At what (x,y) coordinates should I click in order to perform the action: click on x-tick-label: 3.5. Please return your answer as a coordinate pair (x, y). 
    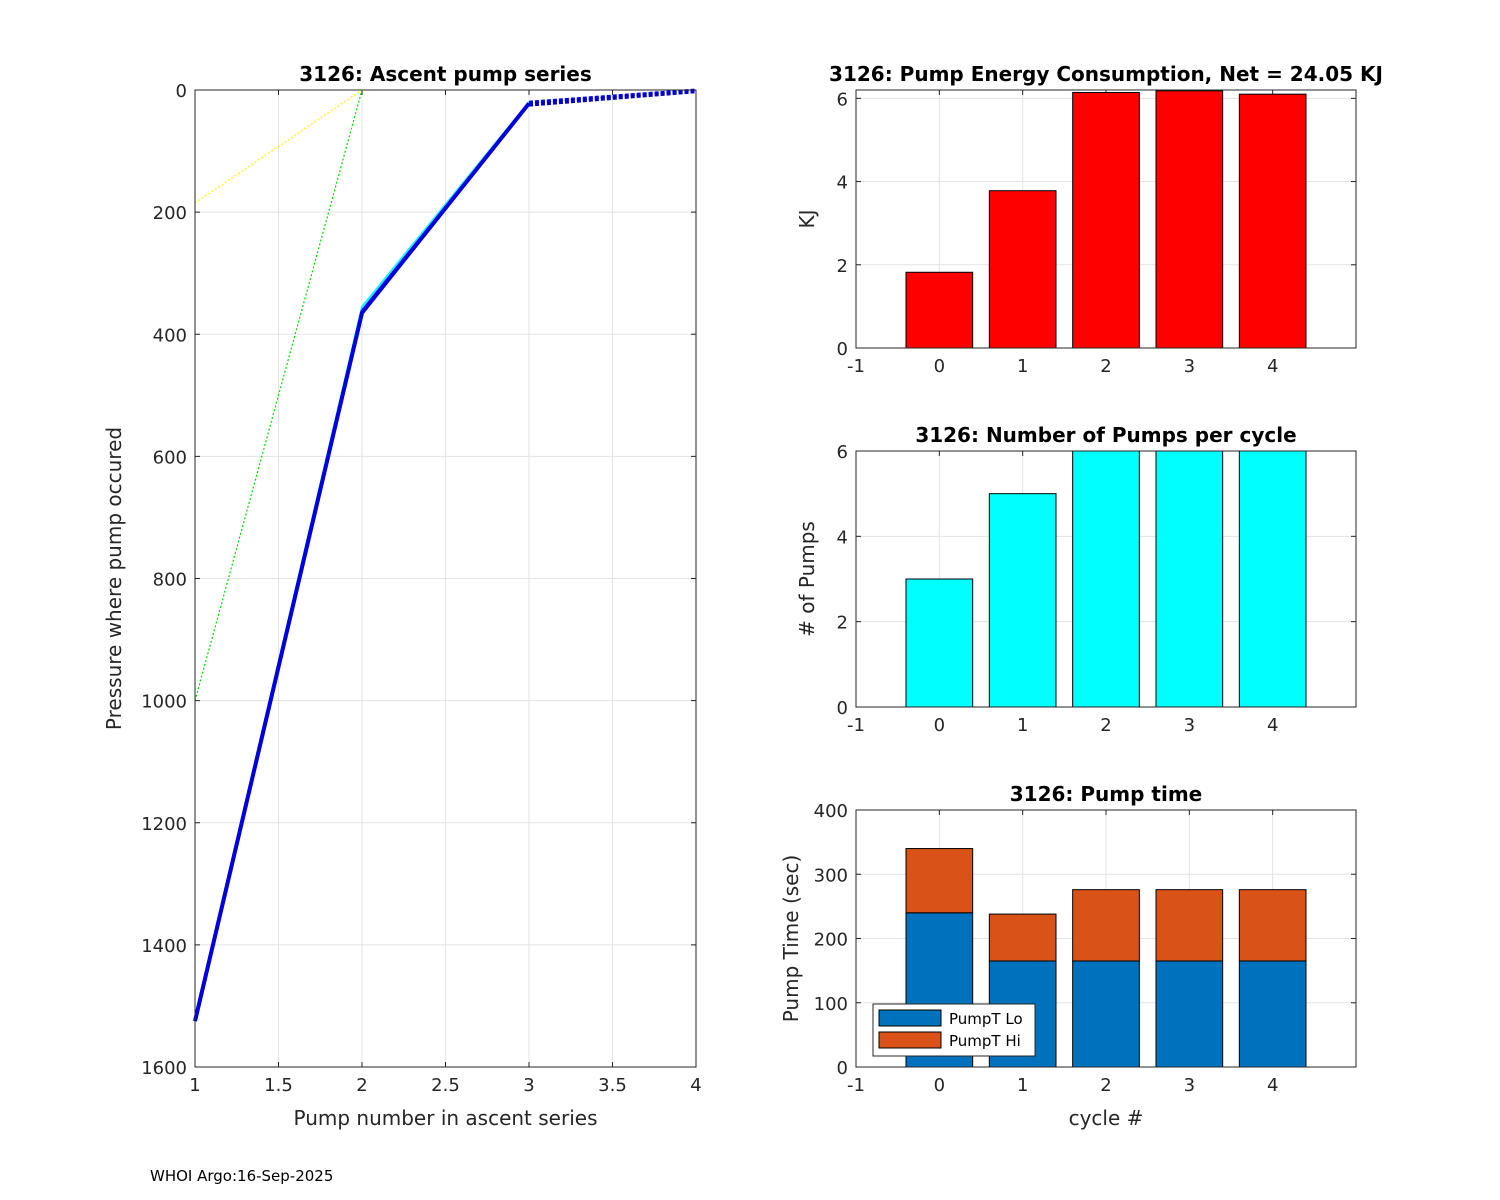
    Looking at the image, I should click on (612, 1085).